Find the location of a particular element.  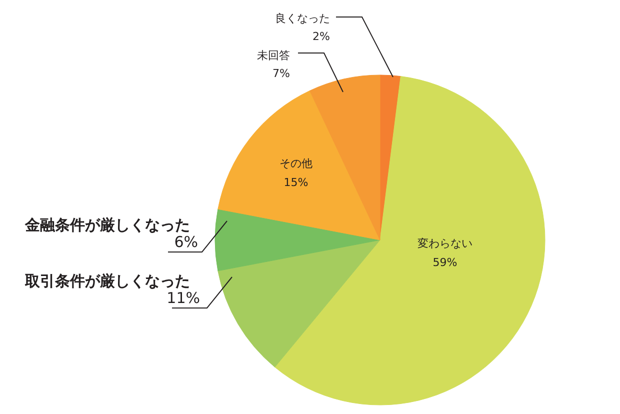

data-label: 15% is located at coordinates (296, 182).